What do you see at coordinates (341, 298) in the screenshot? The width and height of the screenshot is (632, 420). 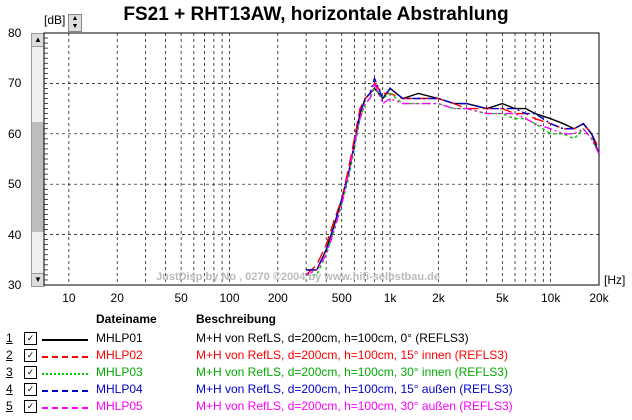 I see `x-tick-label: 500` at bounding box center [341, 298].